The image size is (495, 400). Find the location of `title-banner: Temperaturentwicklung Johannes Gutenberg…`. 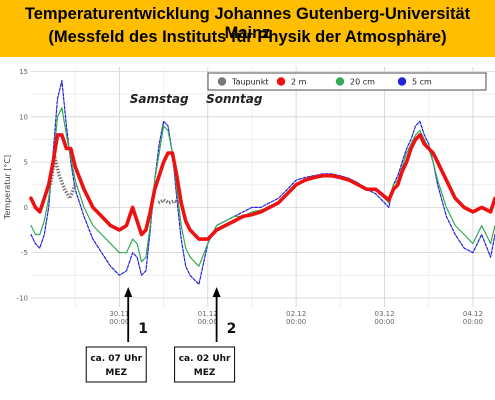

title-banner: Temperaturentwicklung Johannes Gutenberg… is located at coordinates (247, 28).